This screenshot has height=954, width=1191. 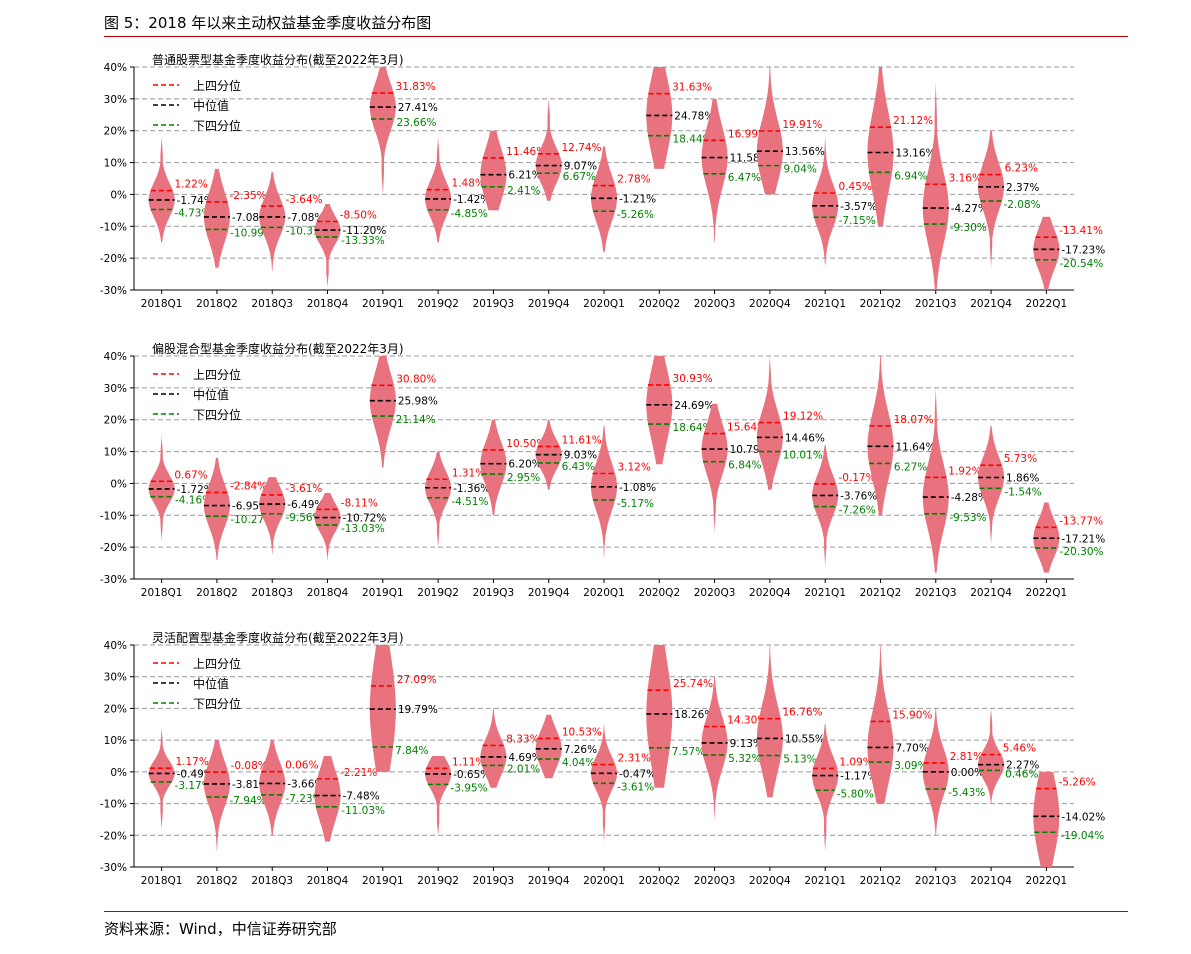 I want to click on x-tick-label: 2020Q2, so click(x=659, y=881).